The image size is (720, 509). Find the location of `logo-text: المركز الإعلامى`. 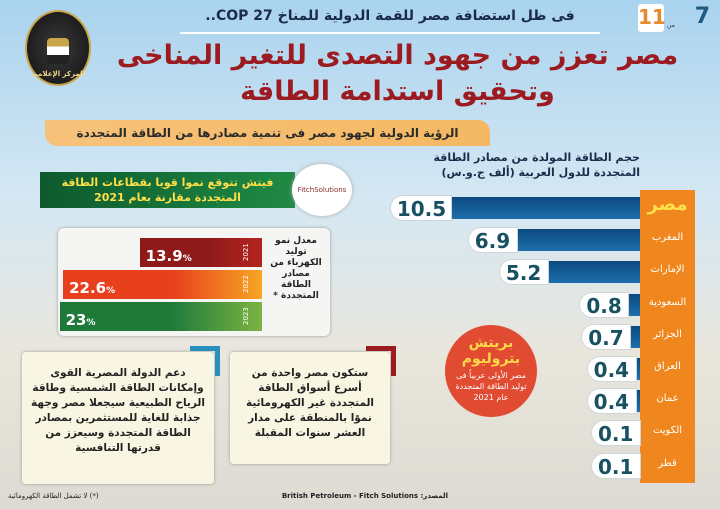

logo-text: المركز الإعلامى is located at coordinates (58, 74).